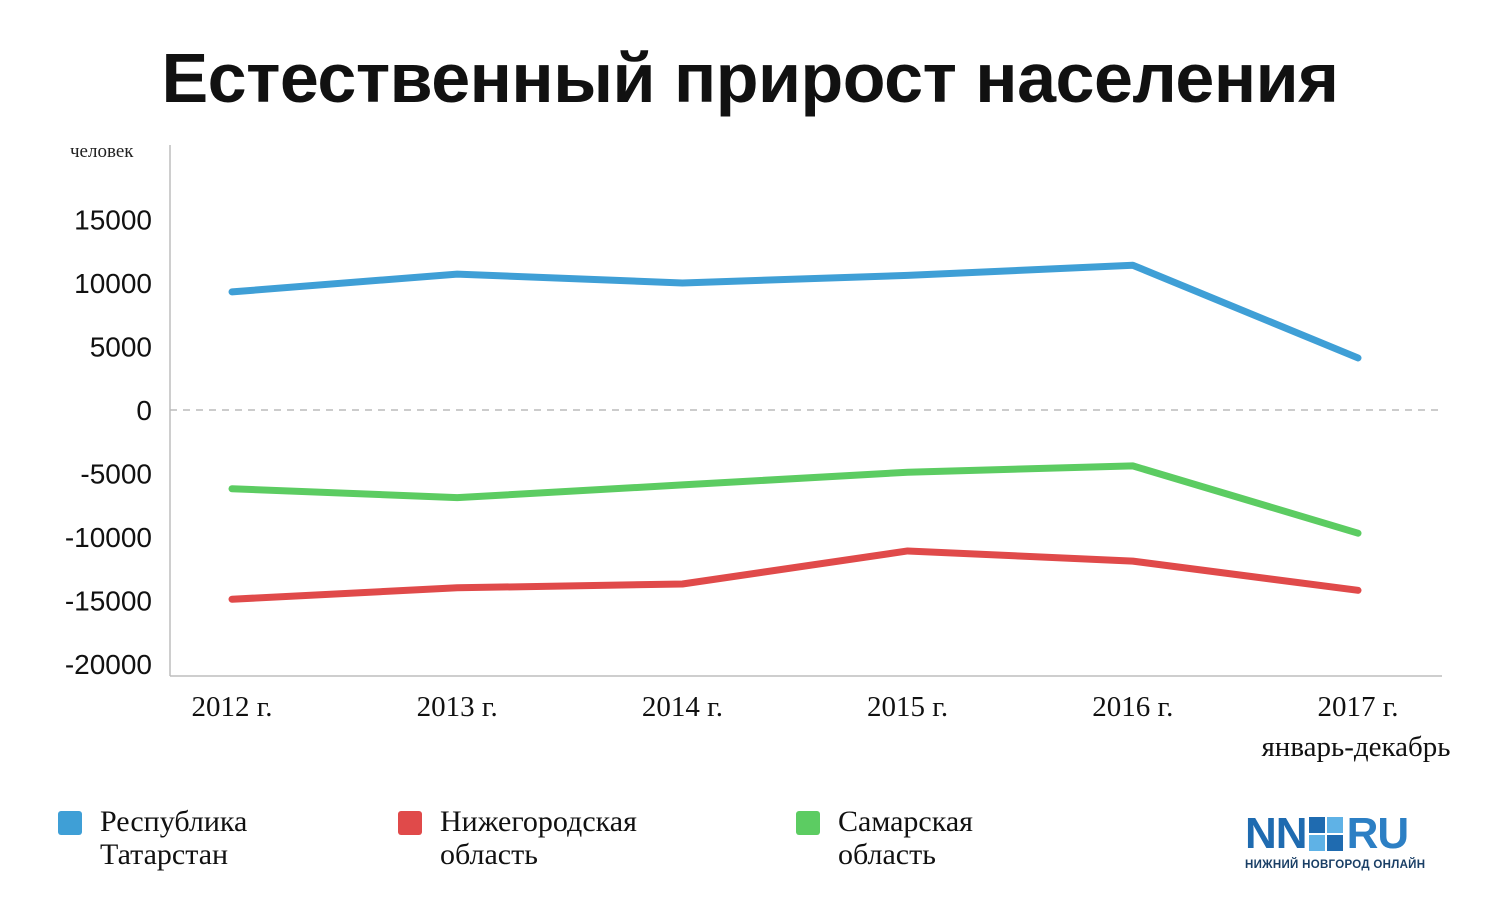 The height and width of the screenshot is (911, 1500). Describe the element at coordinates (70, 823) in the screenshot. I see `legend-swatch-tatarstan` at that location.